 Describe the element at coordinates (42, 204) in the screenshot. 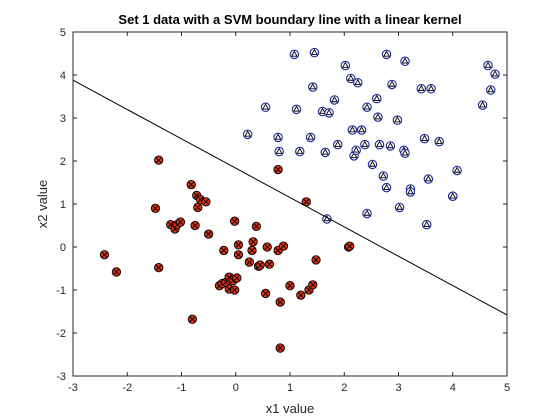

I see `y-axis-label: x2 value` at that location.